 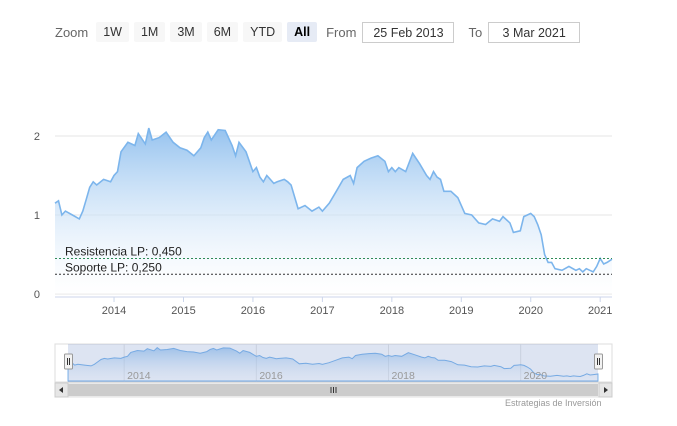 I want to click on zoom-6m-button: 6M, so click(x=222, y=32).